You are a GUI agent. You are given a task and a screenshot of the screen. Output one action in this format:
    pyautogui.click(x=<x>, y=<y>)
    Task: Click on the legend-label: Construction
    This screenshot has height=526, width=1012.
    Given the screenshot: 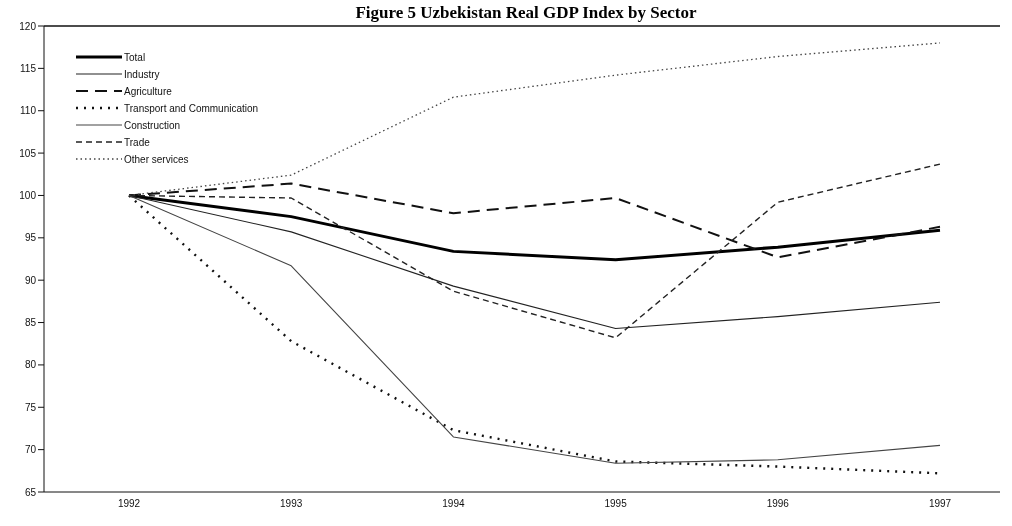 What is the action you would take?
    pyautogui.click(x=152, y=125)
    